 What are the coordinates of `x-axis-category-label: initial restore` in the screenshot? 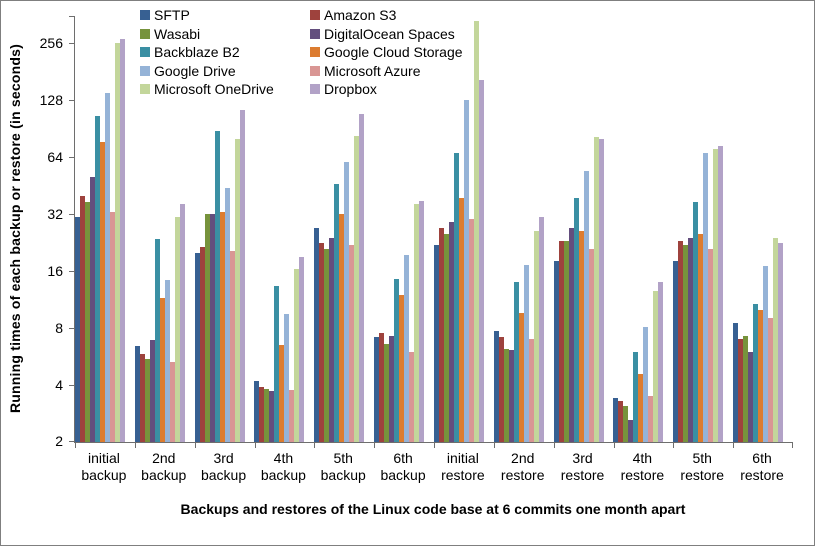 It's located at (463, 466).